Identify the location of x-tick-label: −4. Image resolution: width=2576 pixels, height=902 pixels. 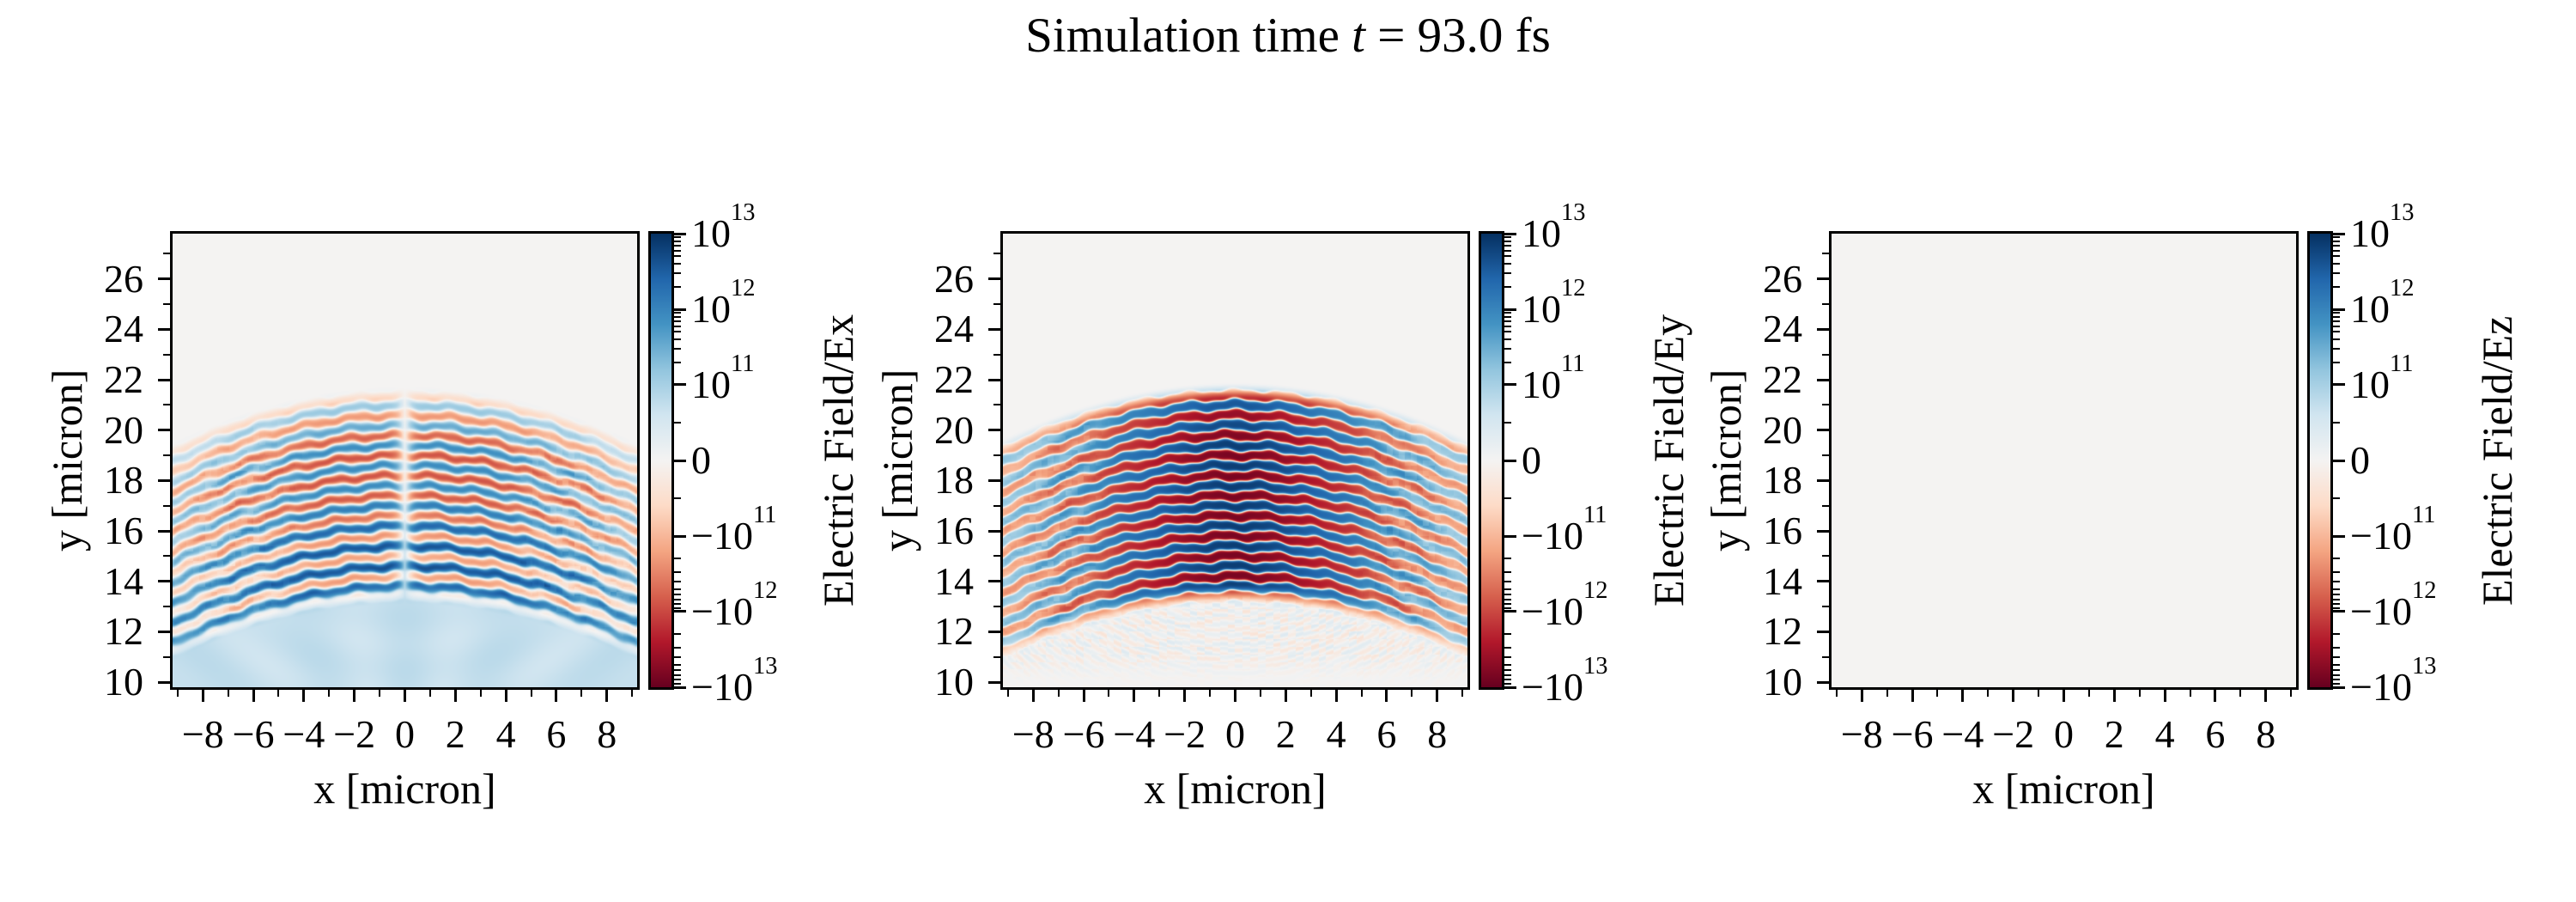
(304, 734).